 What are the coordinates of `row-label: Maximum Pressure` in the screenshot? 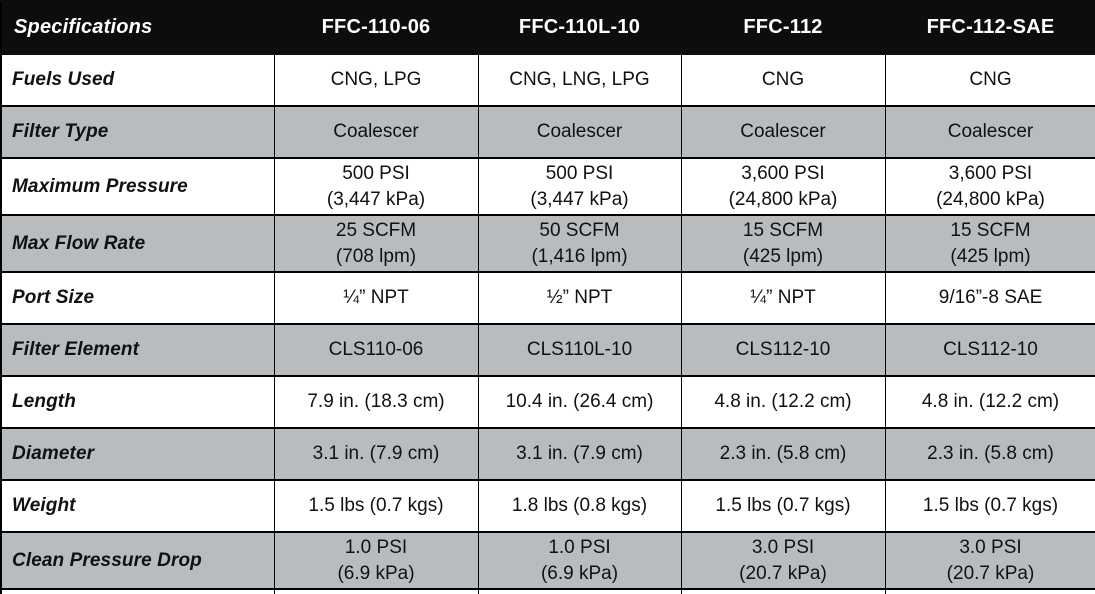 It's located at (137, 186).